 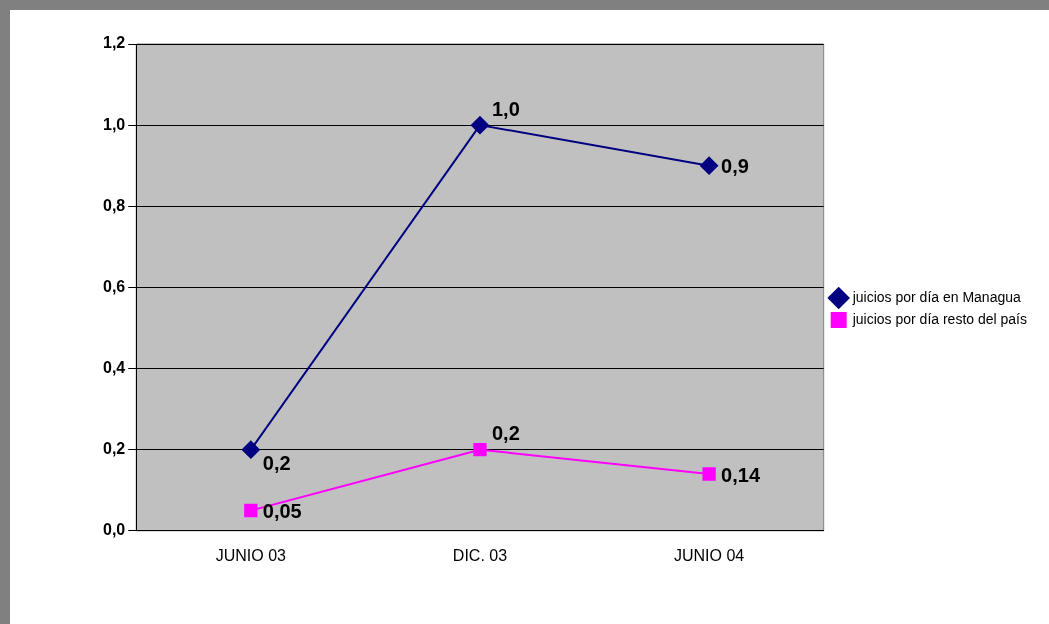 What do you see at coordinates (114, 205) in the screenshot?
I see `y-tick-label: 0,8` at bounding box center [114, 205].